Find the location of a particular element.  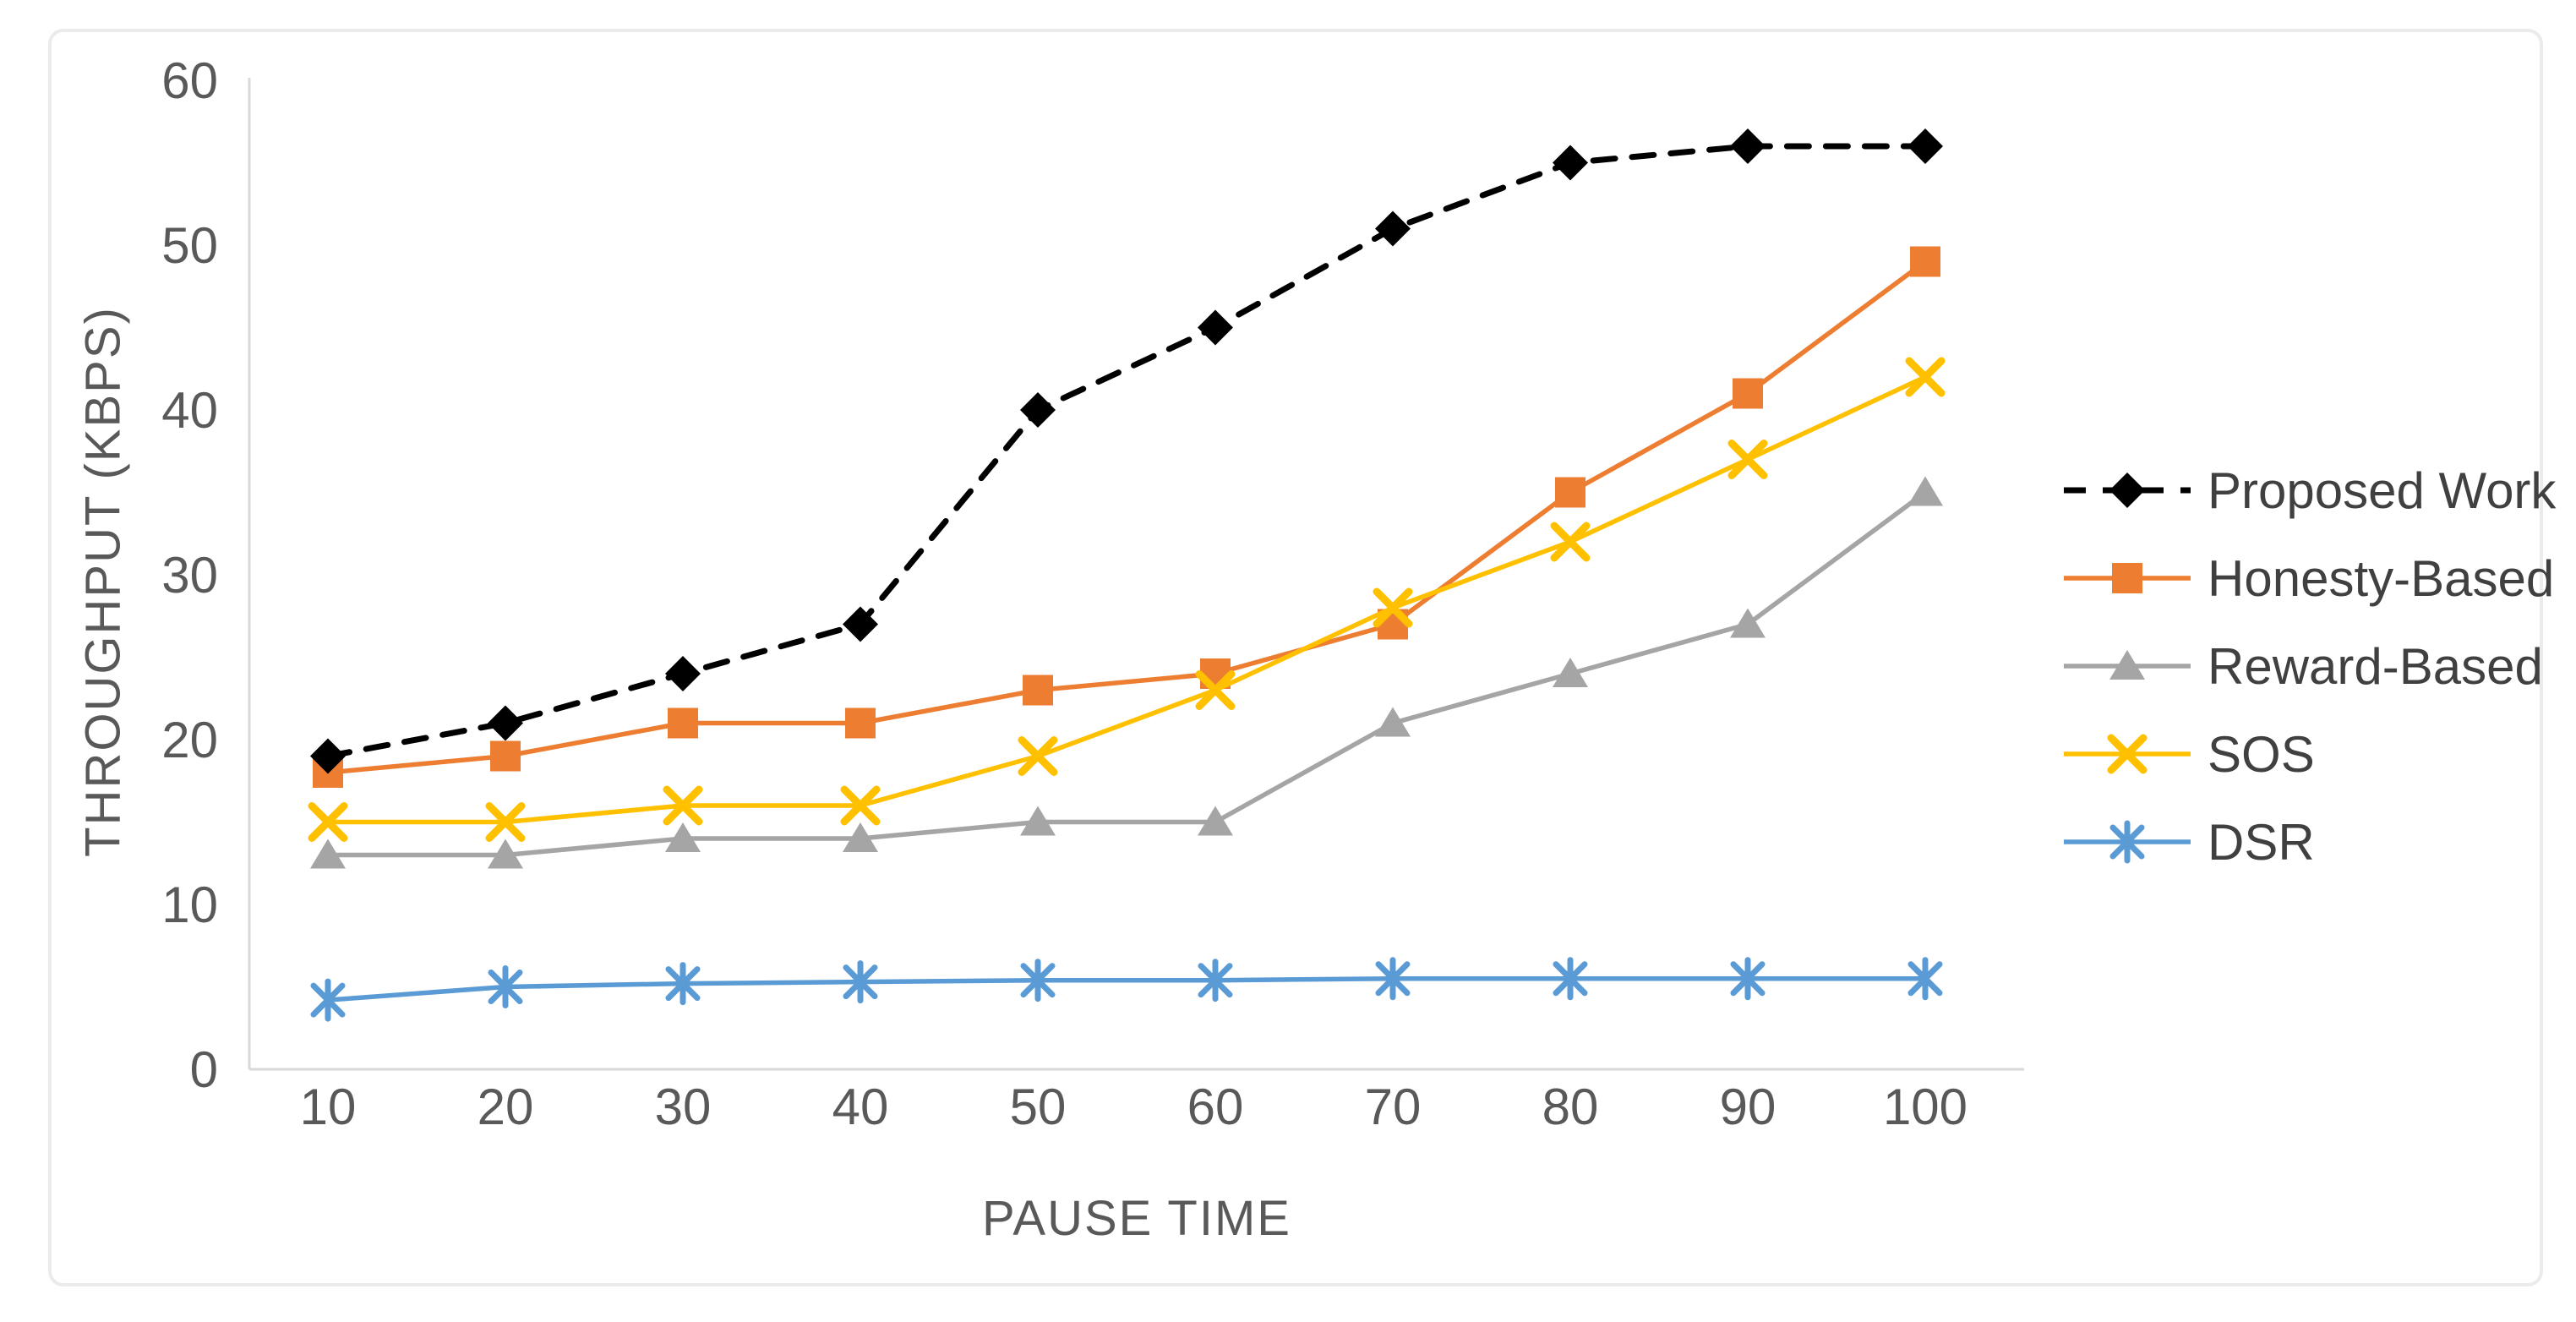

series-line is located at coordinates (1126, 989).